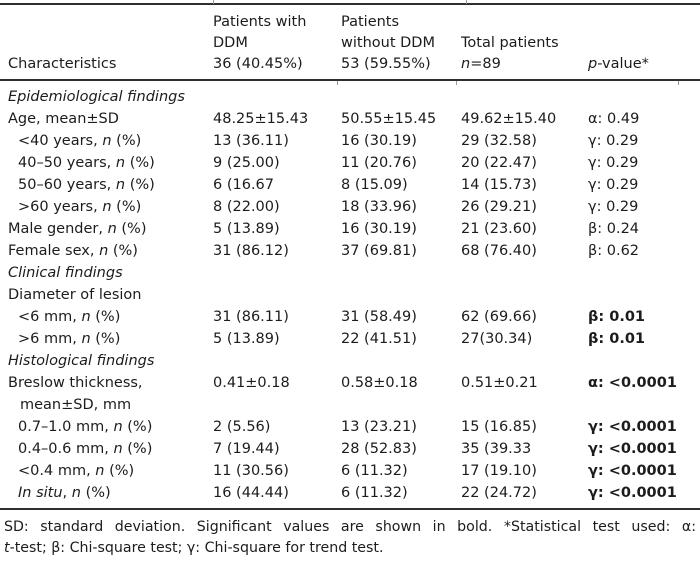 The height and width of the screenshot is (564, 700). I want to click on cell-with-ddm: 6 (16.67, so click(244, 185).